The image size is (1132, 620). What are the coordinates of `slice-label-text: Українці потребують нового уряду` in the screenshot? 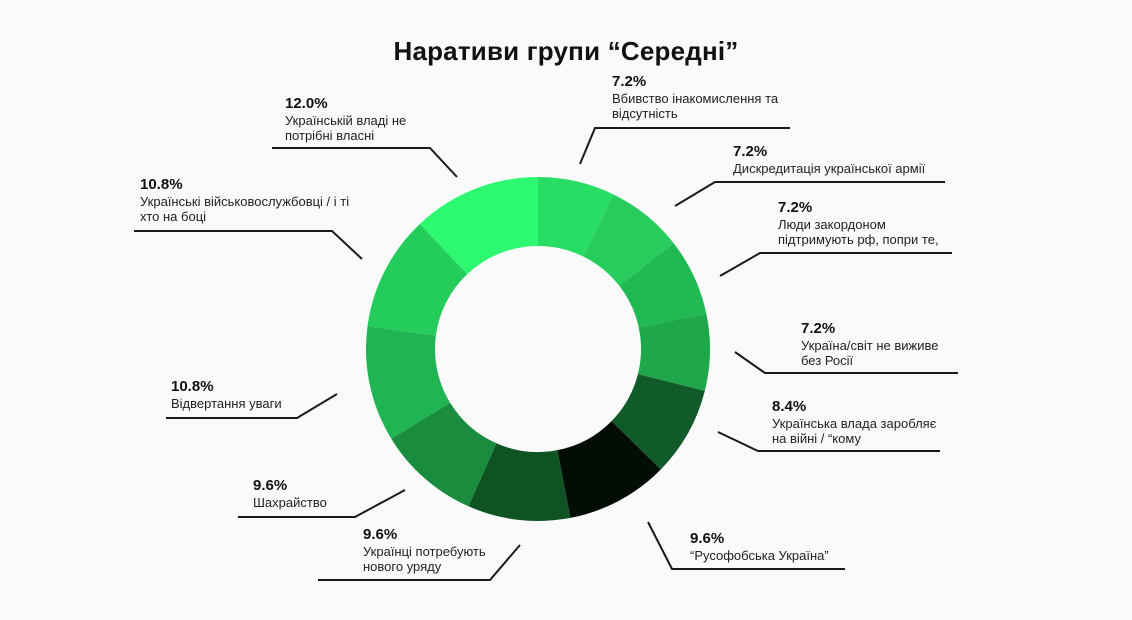 It's located at (424, 559).